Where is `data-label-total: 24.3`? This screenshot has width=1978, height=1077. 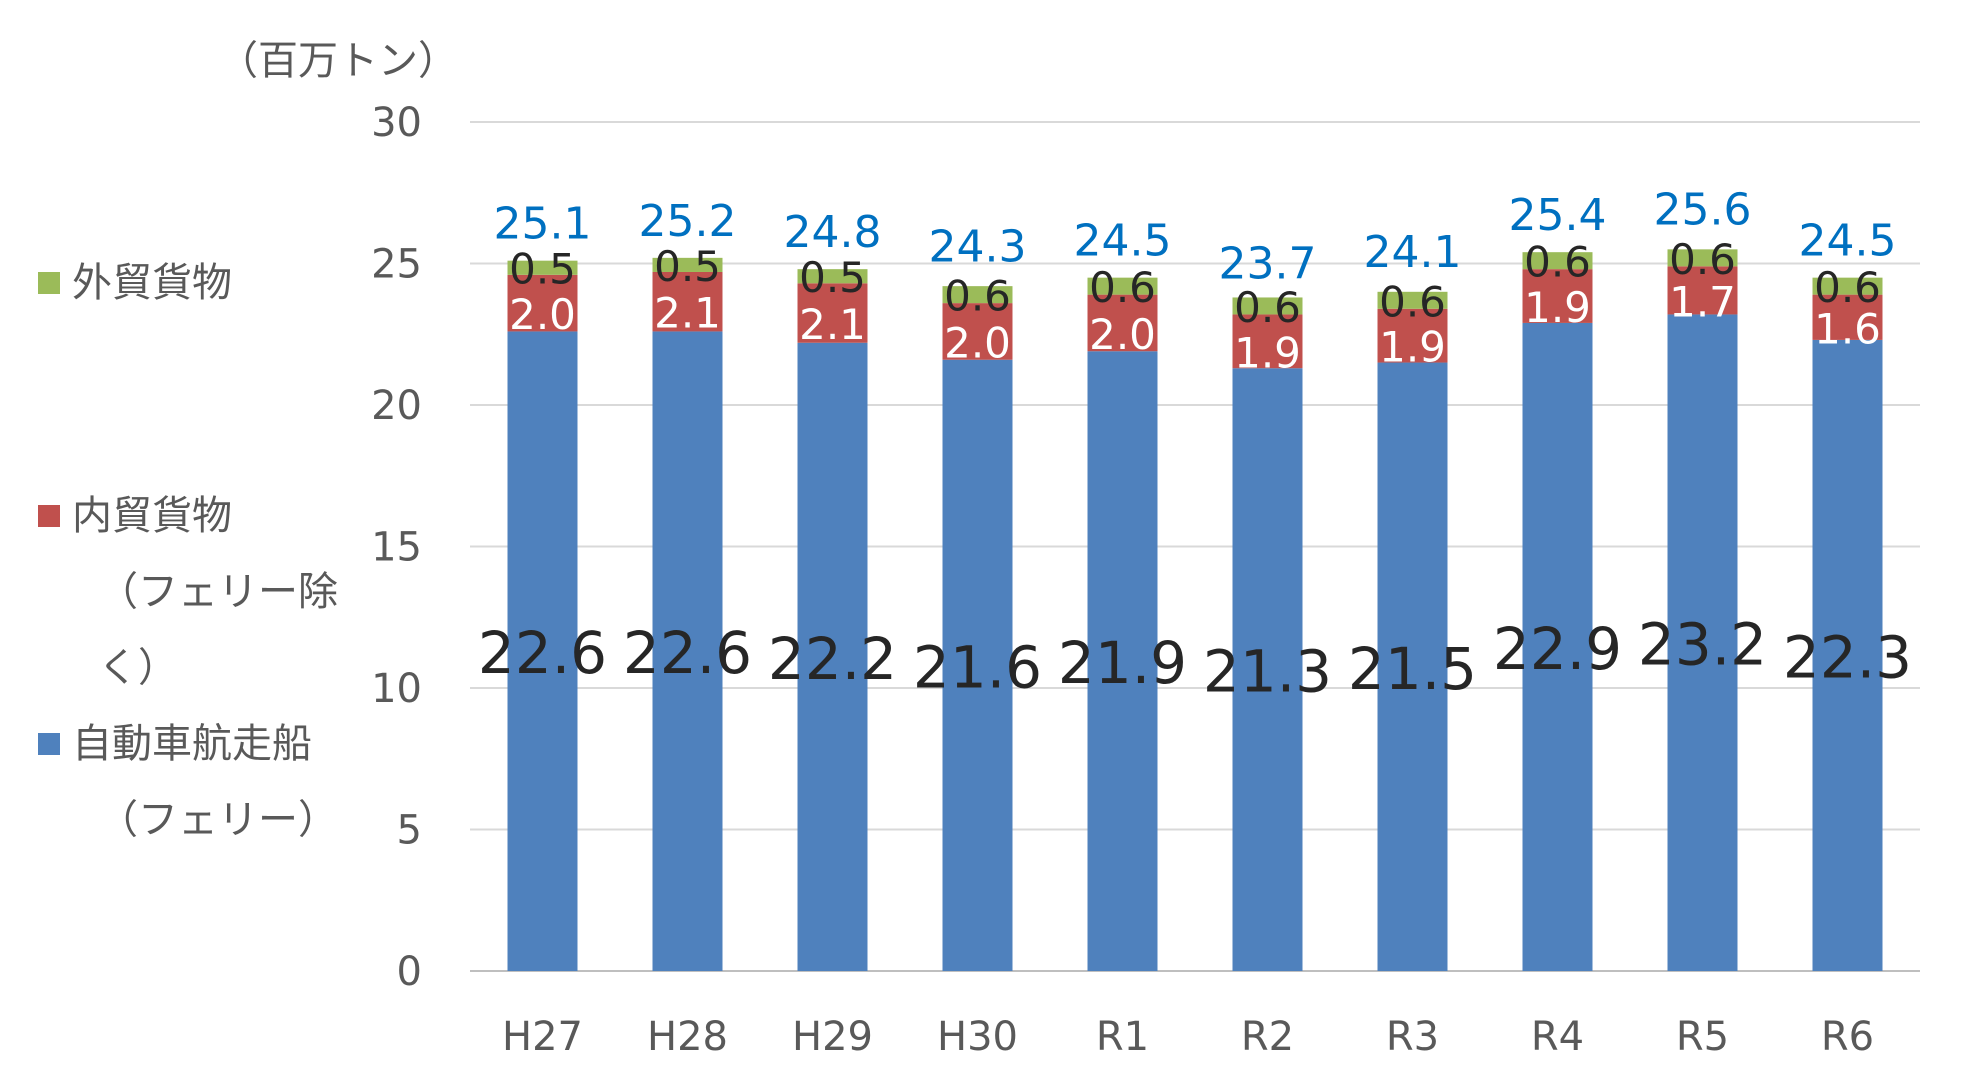
data-label-total: 24.3 is located at coordinates (978, 246).